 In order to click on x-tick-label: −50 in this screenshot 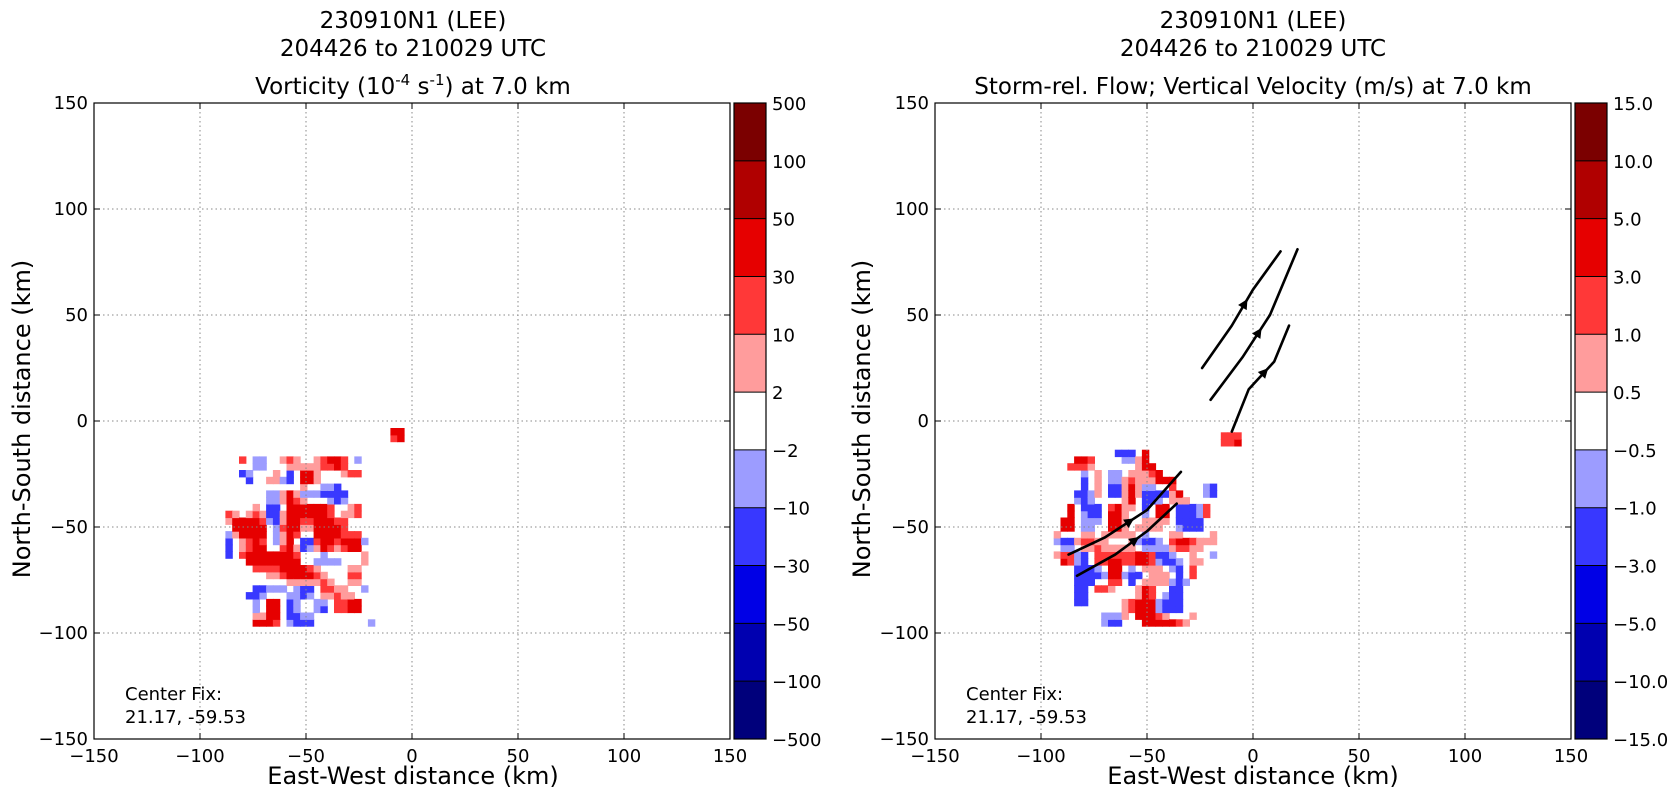, I will do `click(306, 756)`.